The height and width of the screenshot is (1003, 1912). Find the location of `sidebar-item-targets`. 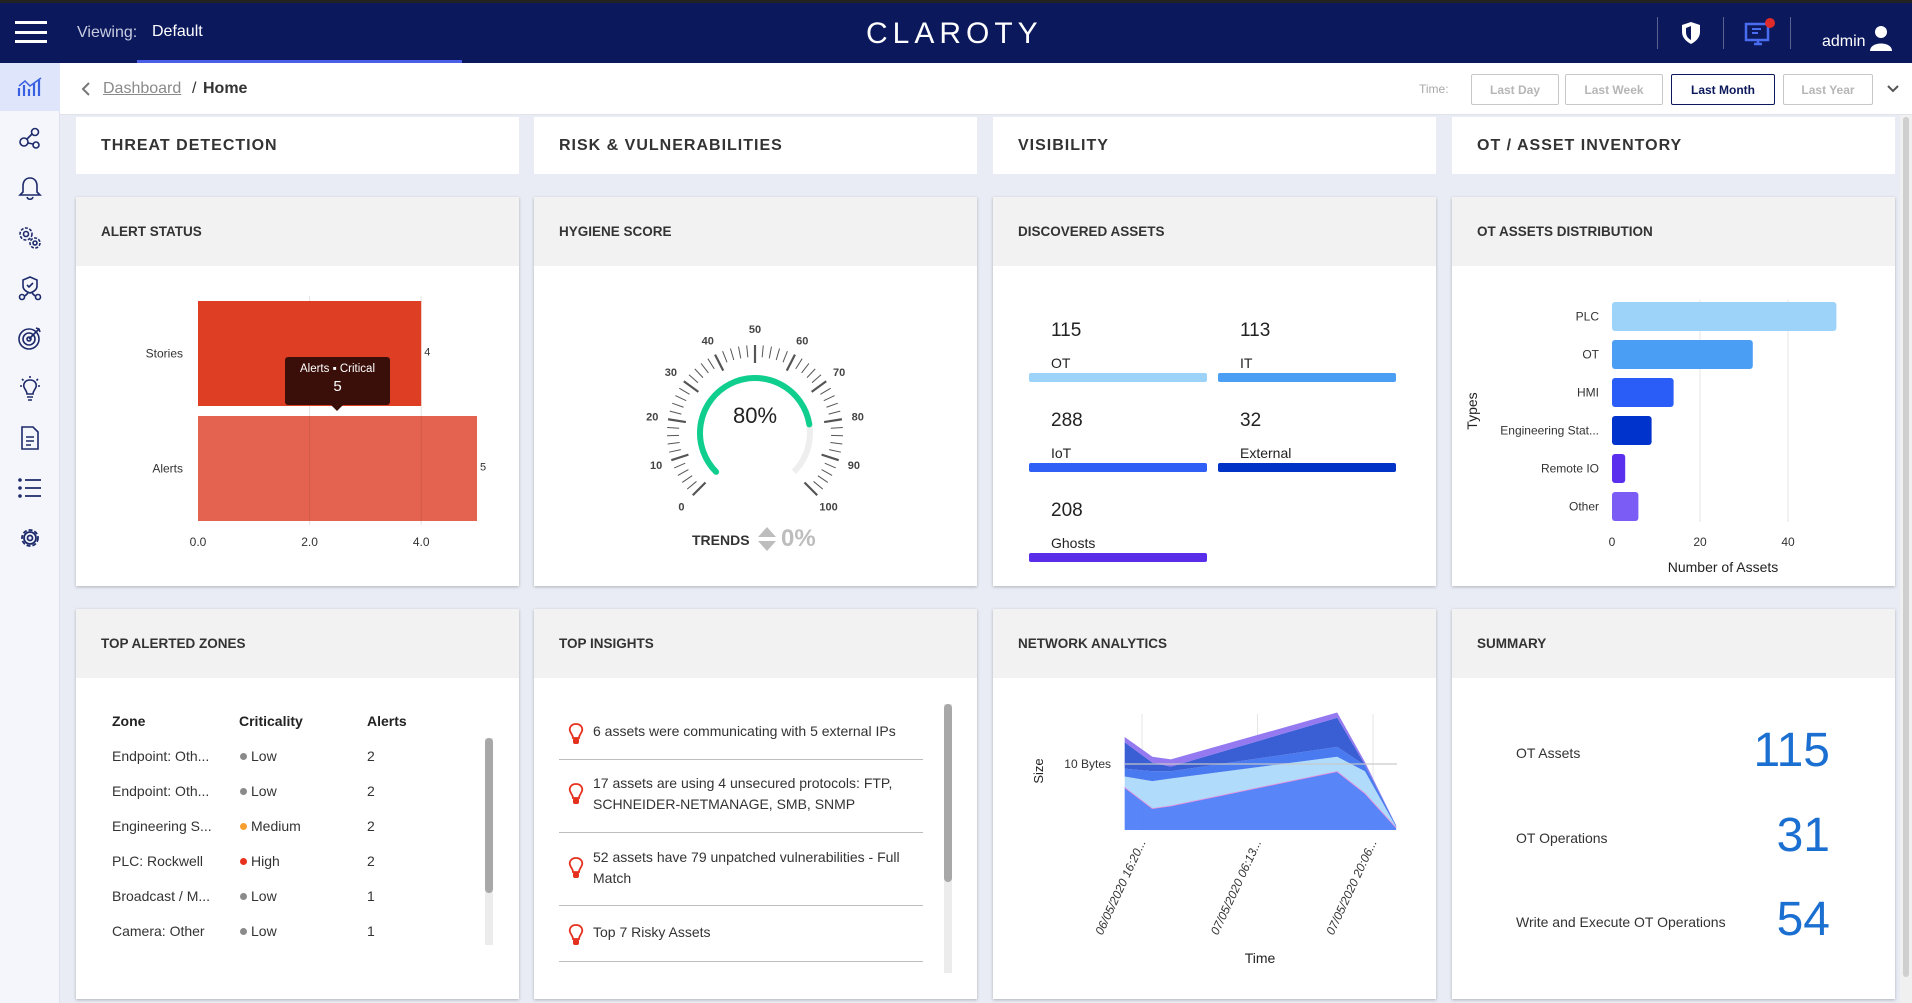

sidebar-item-targets is located at coordinates (30, 338).